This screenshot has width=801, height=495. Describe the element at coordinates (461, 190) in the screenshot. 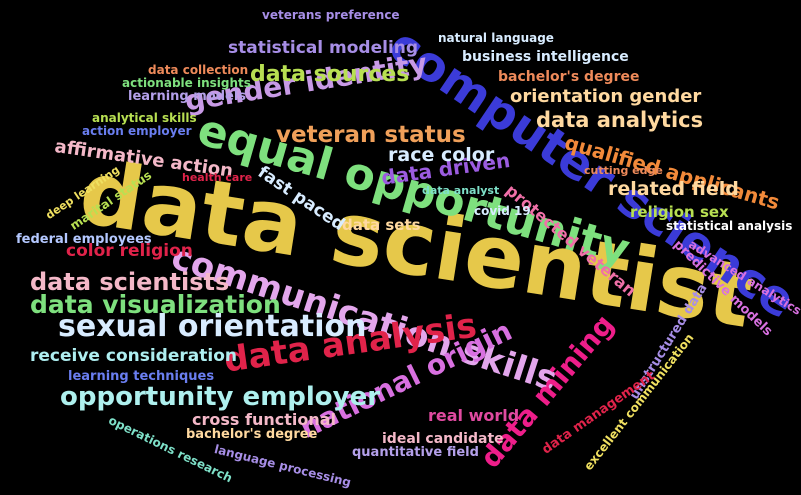

I see `word-data-analyst: data analyst` at that location.